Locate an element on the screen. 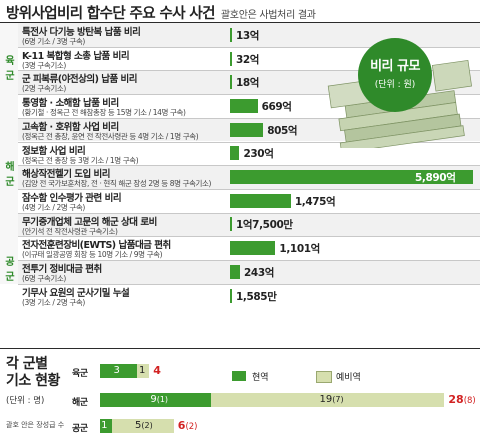 This screenshot has height=434, width=480. case-detail: (김양 전 국가보훈처장, 전 · 현직 해군 장성 2명 등 8명 구속기소) is located at coordinates (117, 184).